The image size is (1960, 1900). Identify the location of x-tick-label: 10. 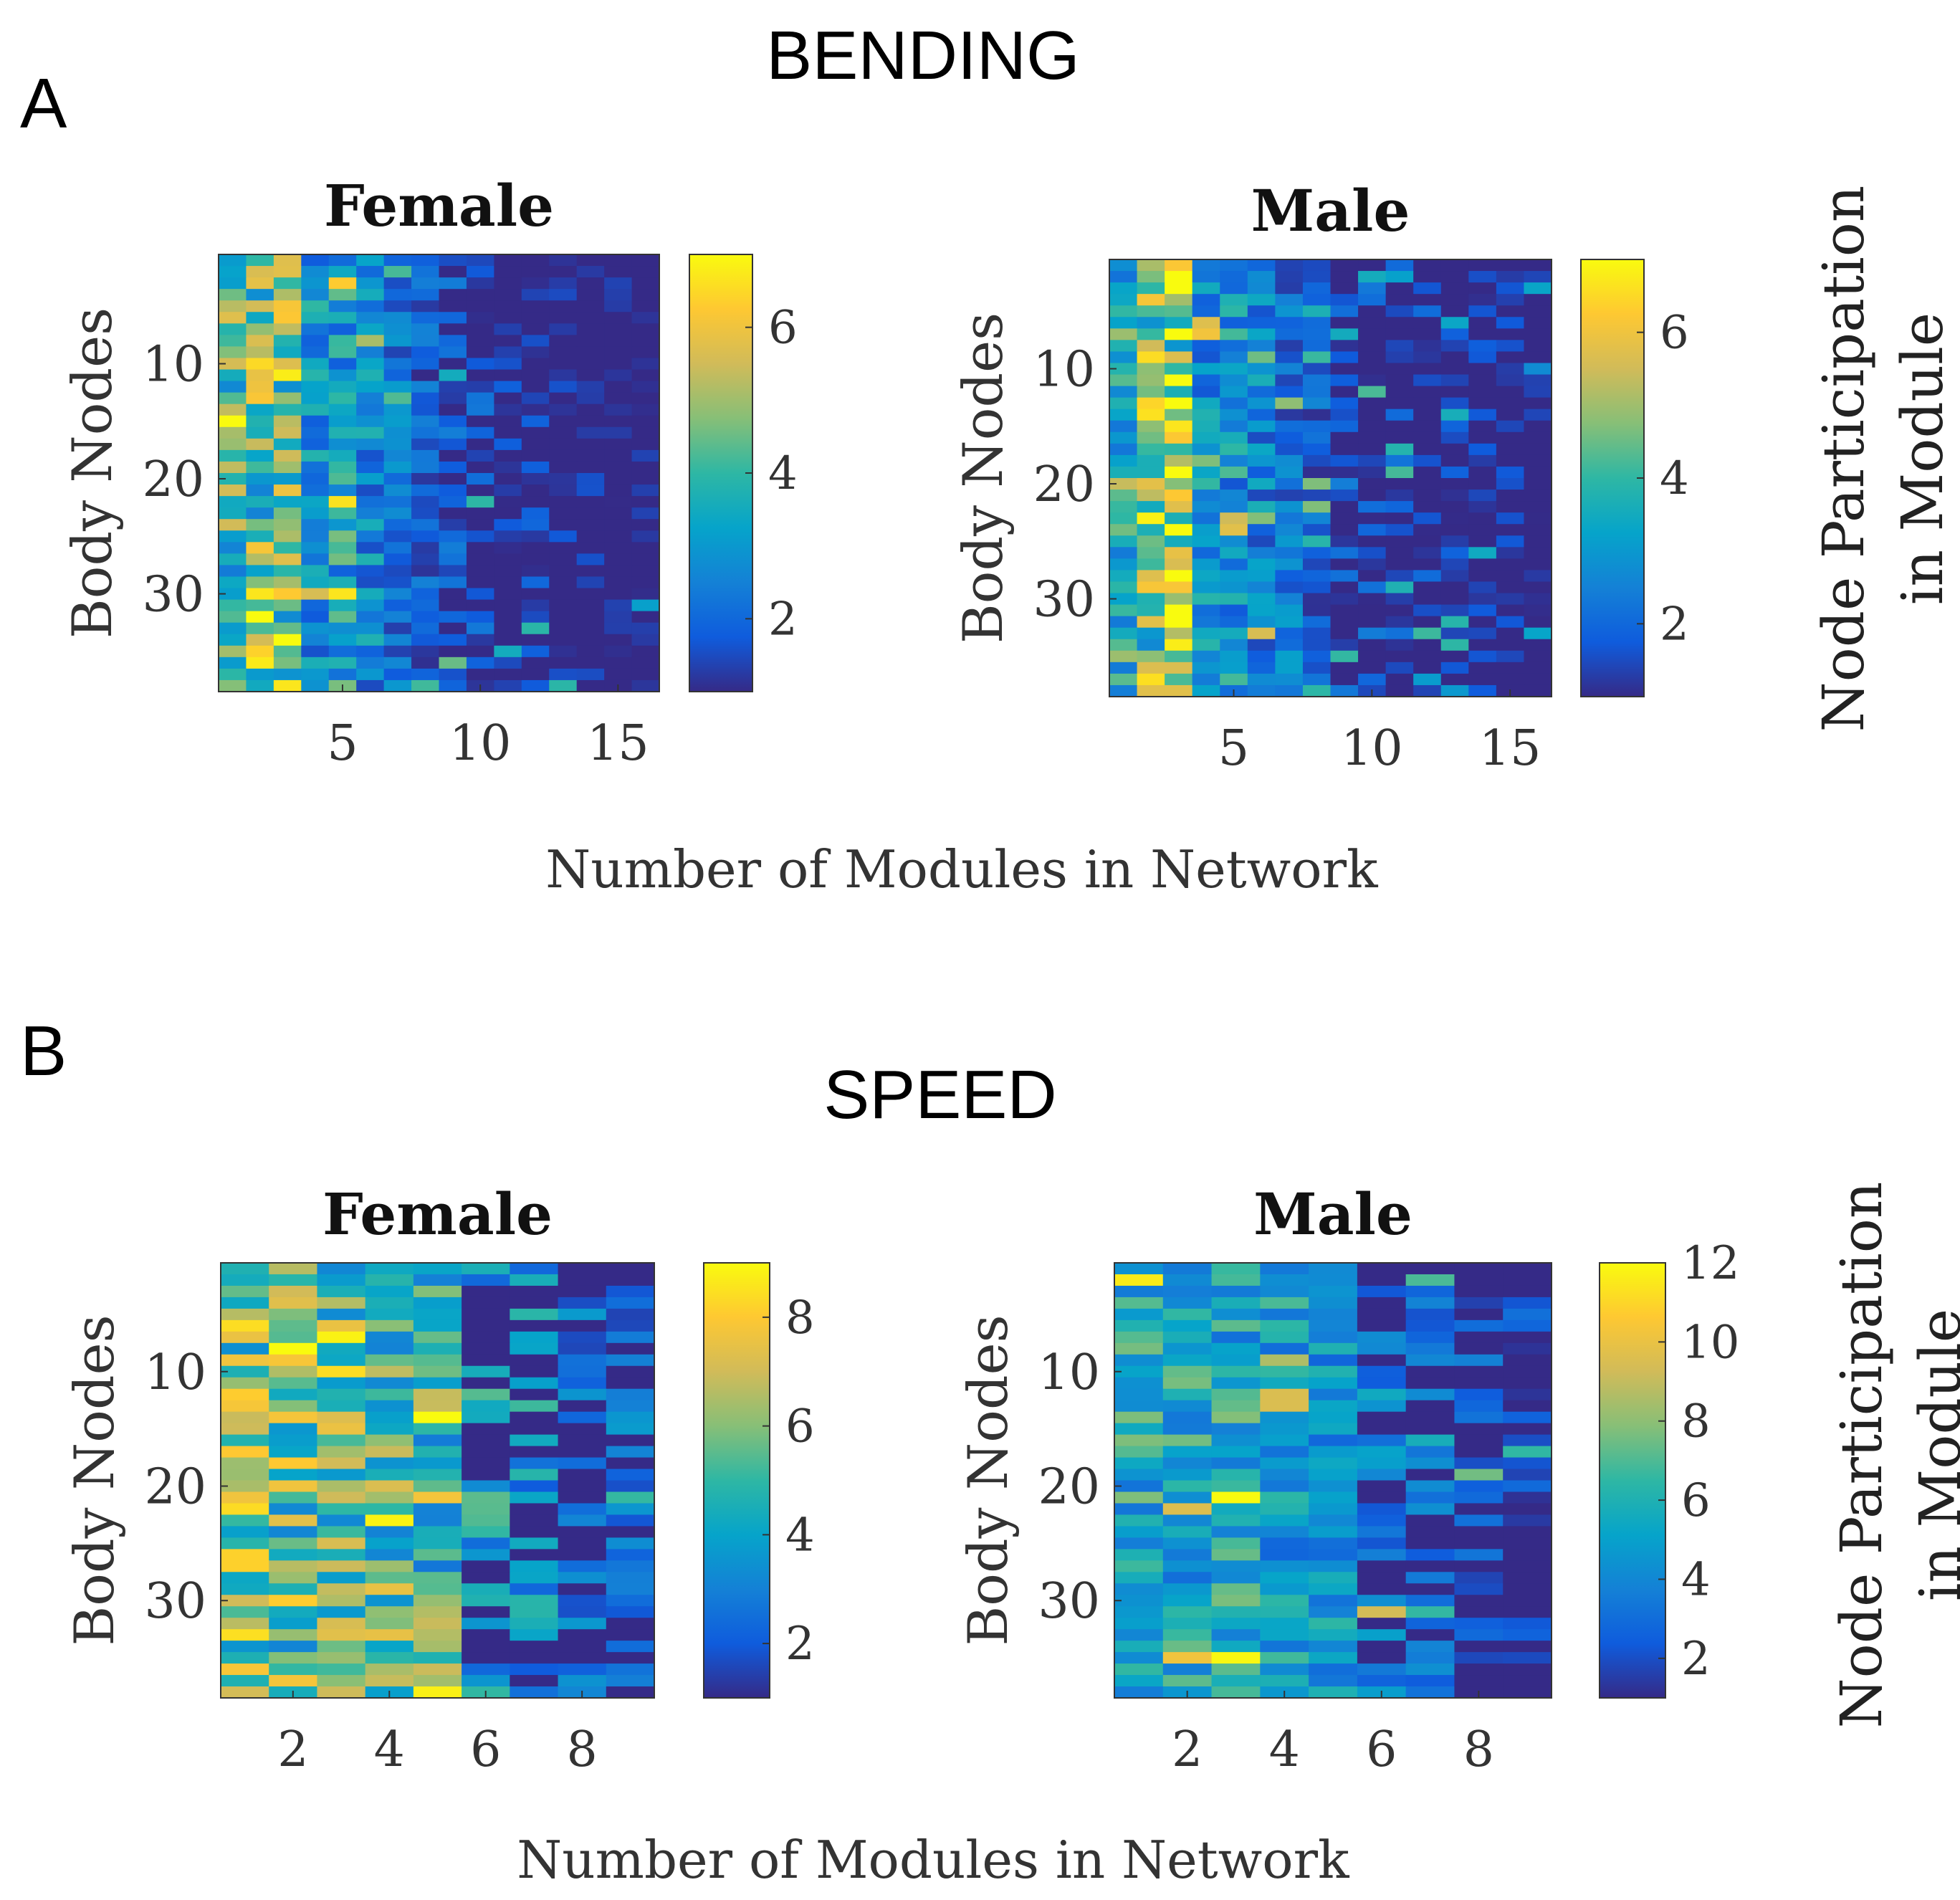
(481, 743).